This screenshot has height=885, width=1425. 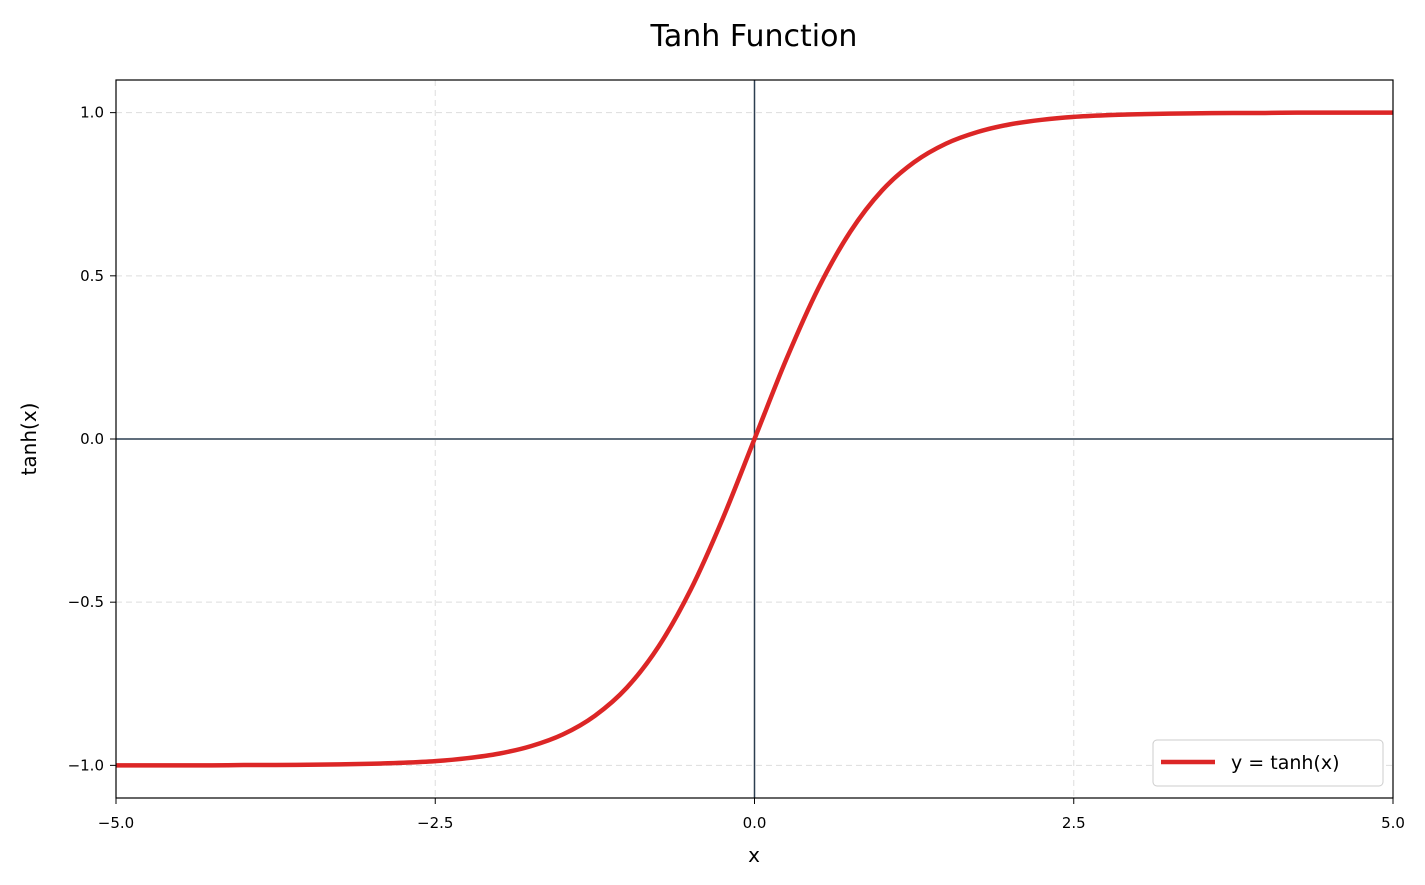 I want to click on legend-label: y = tanh(x), so click(x=1285, y=763).